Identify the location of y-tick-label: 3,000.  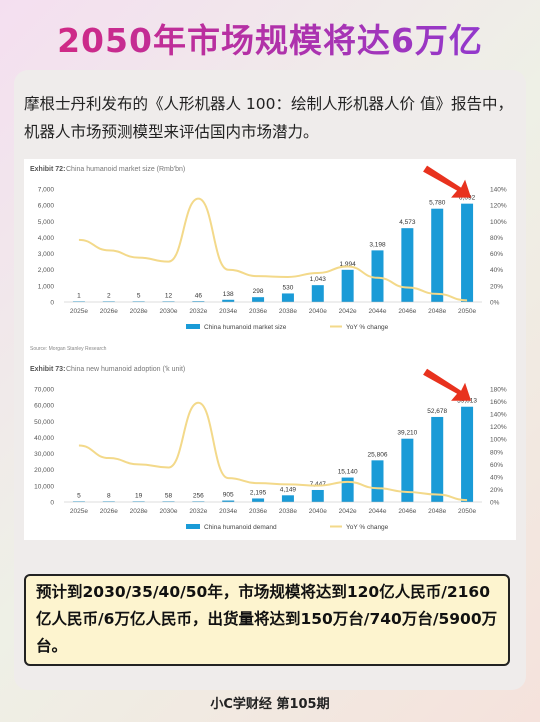
(46, 254).